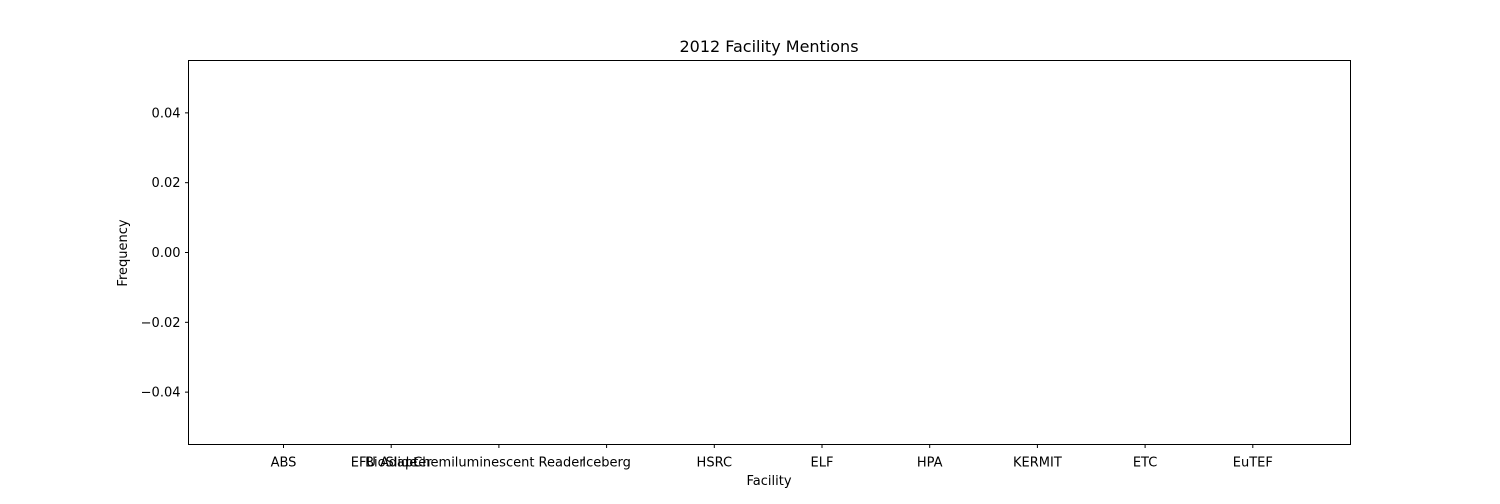 This screenshot has height=504, width=1500. I want to click on x-axis-label: Facility, so click(768, 481).